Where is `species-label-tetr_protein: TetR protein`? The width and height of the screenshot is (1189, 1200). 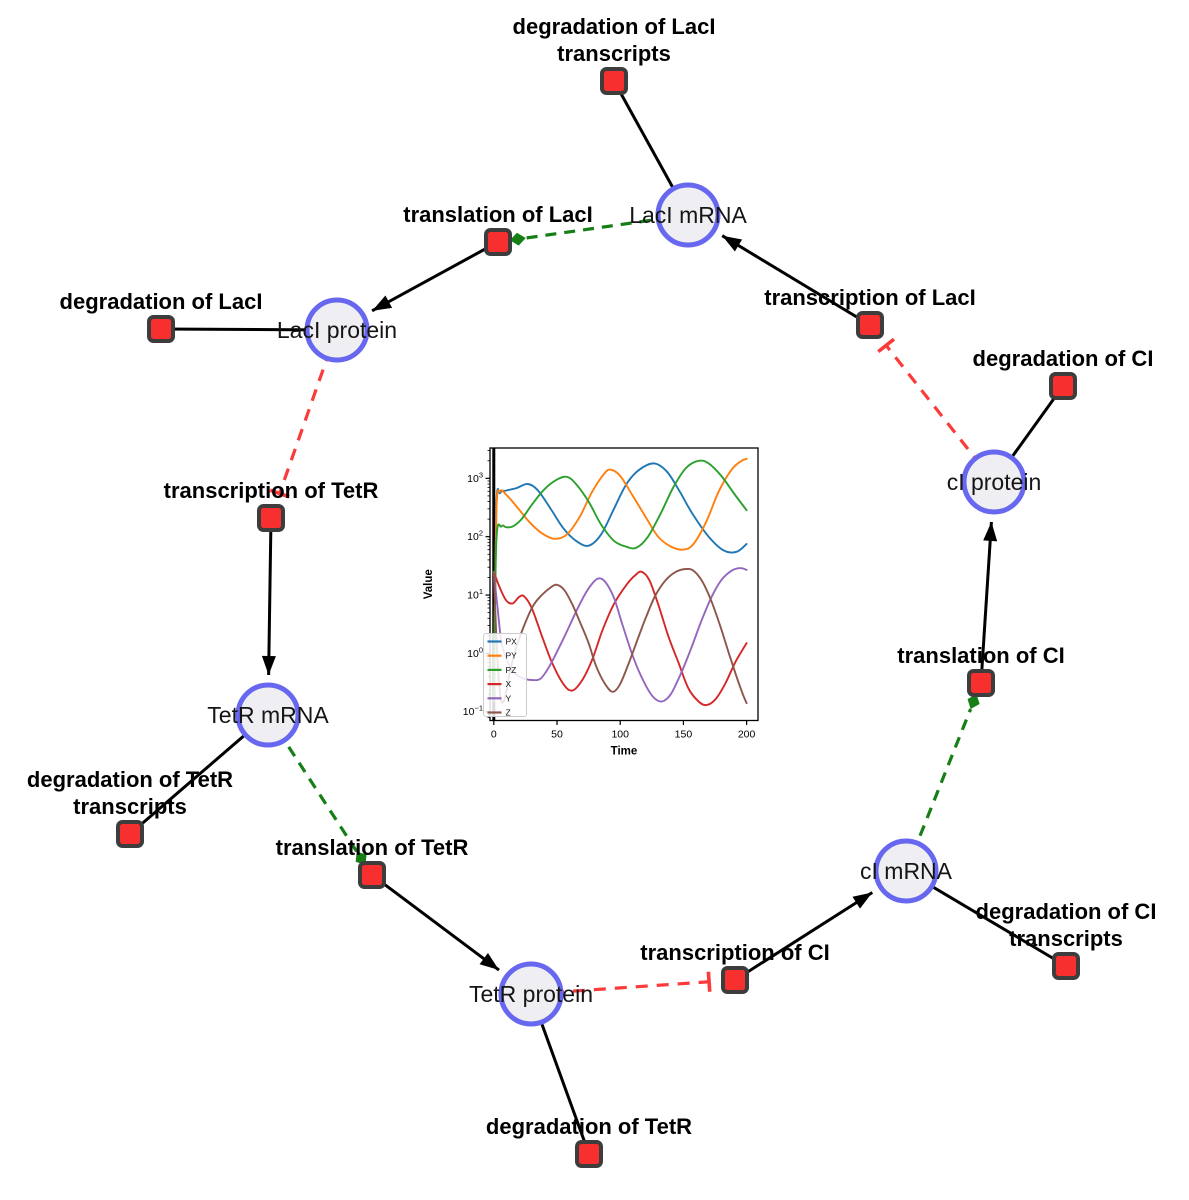
species-label-tetr_protein: TetR protein is located at coordinates (531, 994).